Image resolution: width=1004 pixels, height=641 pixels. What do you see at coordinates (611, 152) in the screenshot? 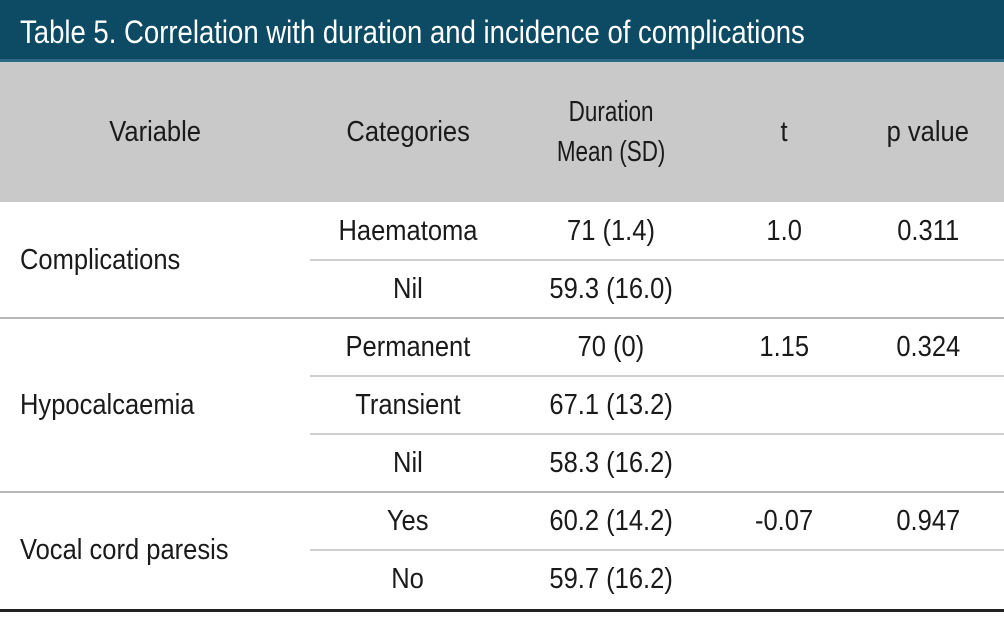
I see `header-duration-line2: Mean (SD)` at bounding box center [611, 152].